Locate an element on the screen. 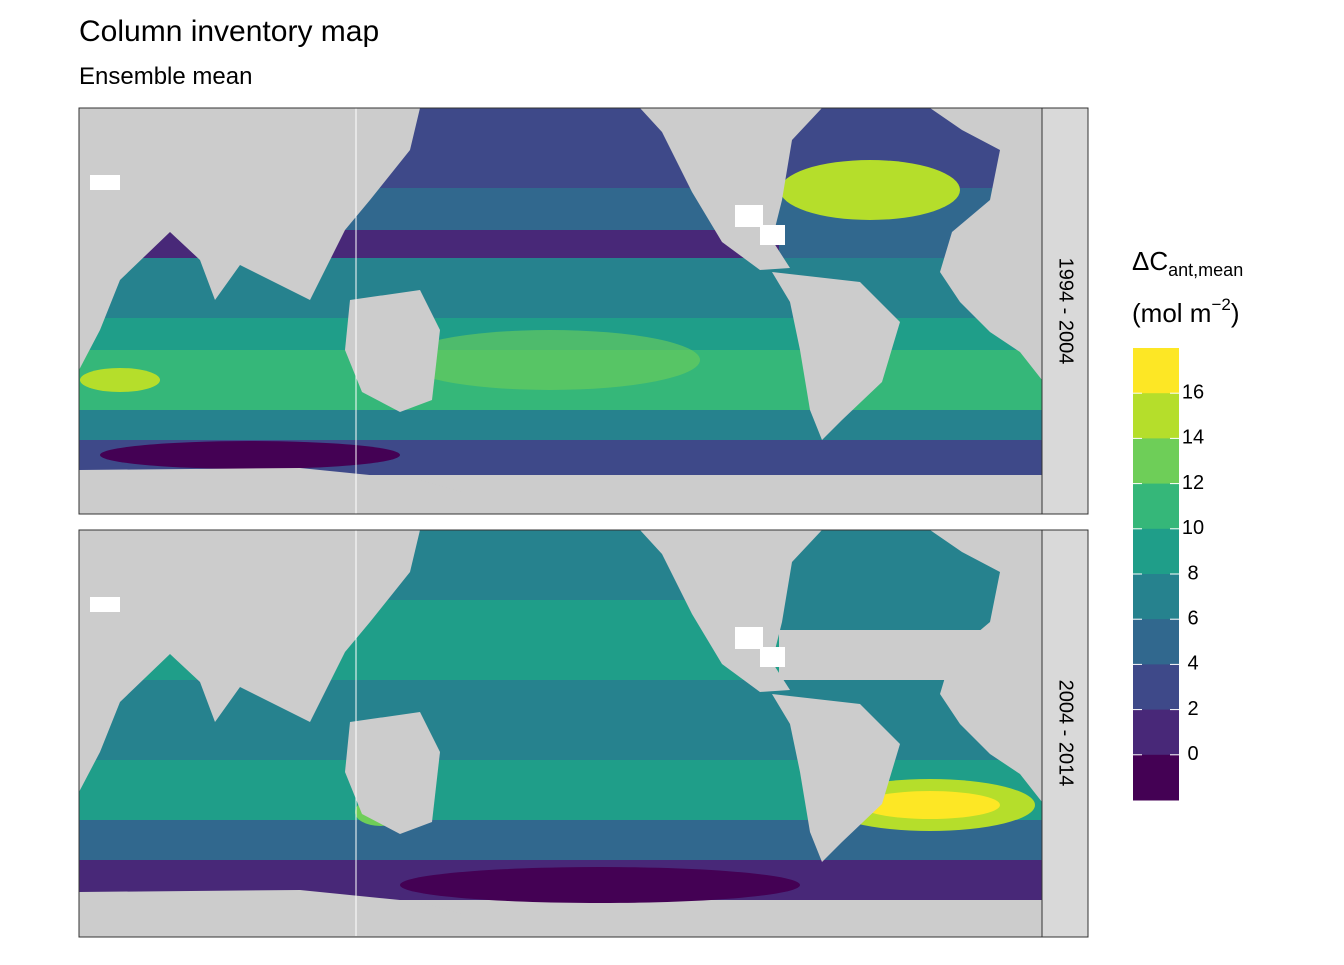 The image size is (1344, 965). legend-tick-label: 2 is located at coordinates (1192, 709).